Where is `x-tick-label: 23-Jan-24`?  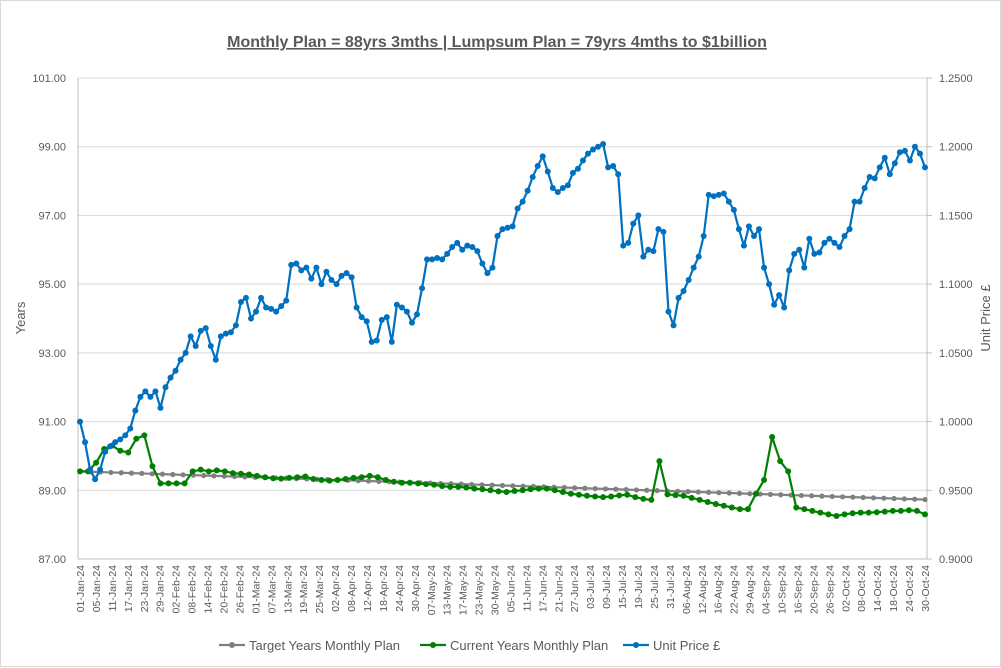
x-tick-label: 23-Jan-24 is located at coordinates (145, 588).